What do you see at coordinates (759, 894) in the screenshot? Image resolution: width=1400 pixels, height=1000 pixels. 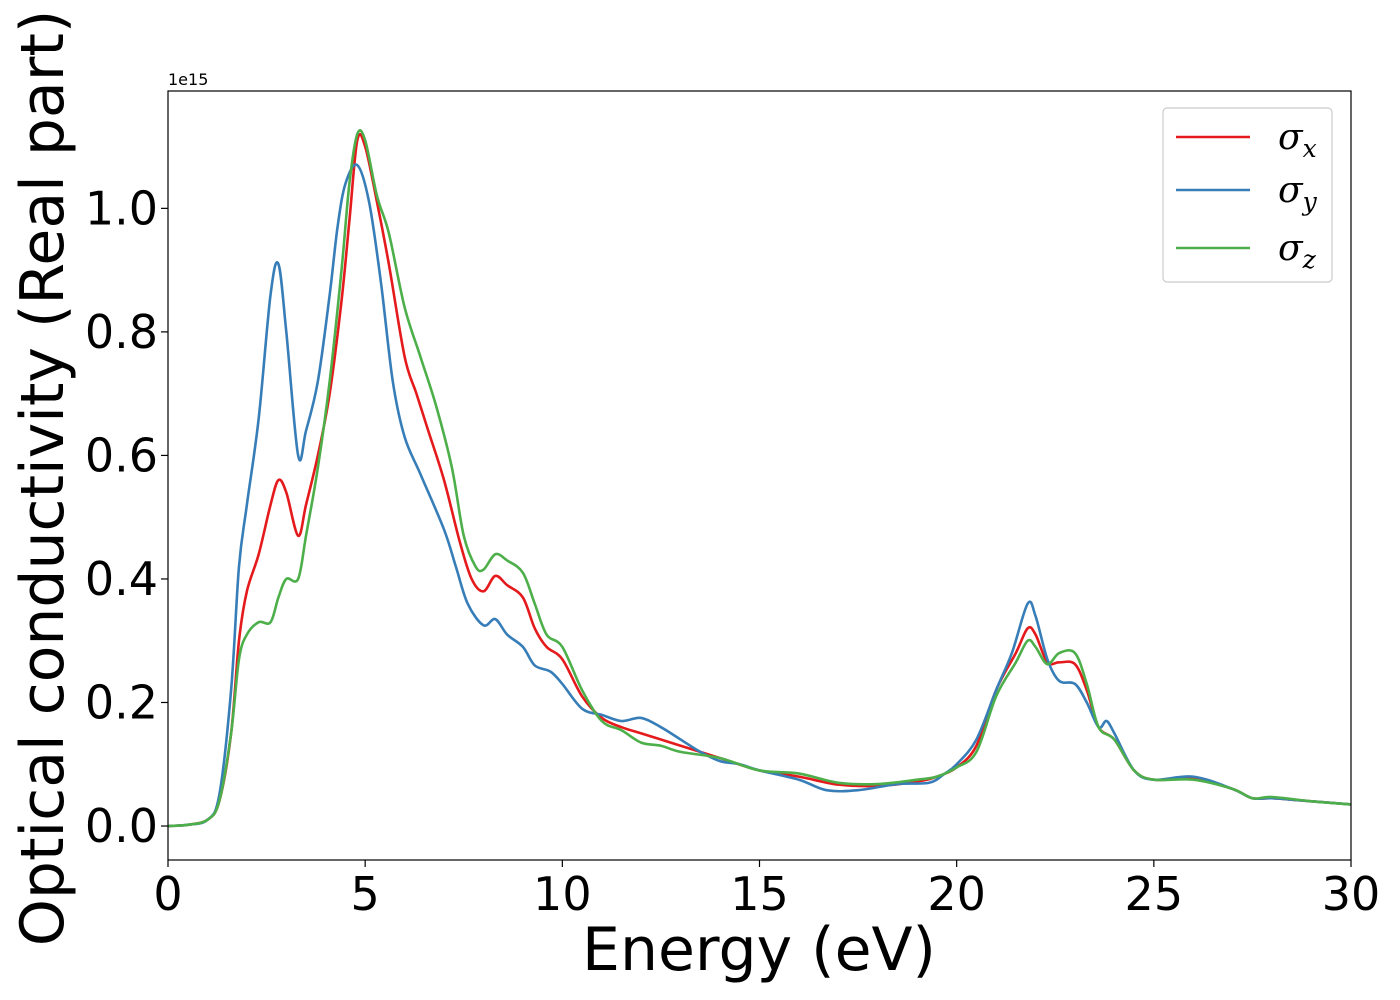 I see `x-tick-label: 15` at bounding box center [759, 894].